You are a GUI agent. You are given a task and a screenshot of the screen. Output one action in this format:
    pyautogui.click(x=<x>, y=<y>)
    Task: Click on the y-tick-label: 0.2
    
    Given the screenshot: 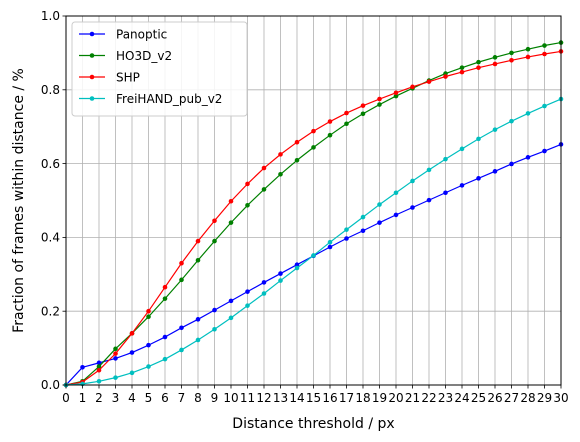 What is the action you would take?
    pyautogui.click(x=50, y=311)
    